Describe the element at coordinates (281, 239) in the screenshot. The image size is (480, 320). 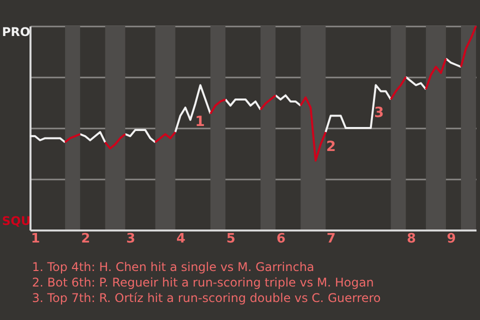
I see `x-tick-label: 6` at that location.